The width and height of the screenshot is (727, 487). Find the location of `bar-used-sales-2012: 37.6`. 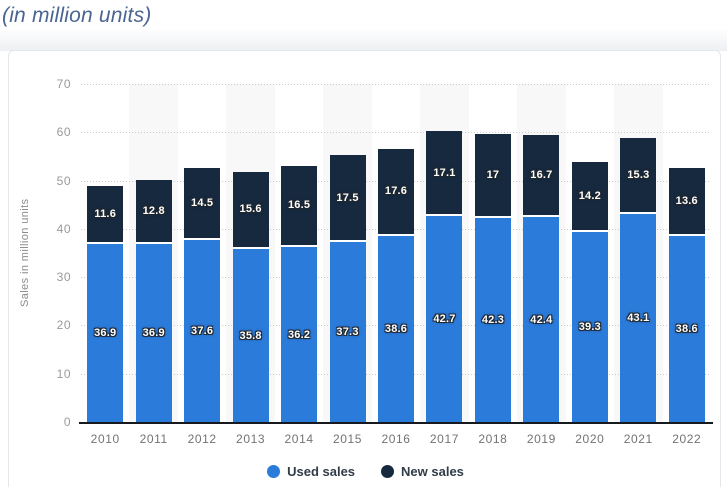

bar-used-sales-2012: 37.6 is located at coordinates (202, 331).